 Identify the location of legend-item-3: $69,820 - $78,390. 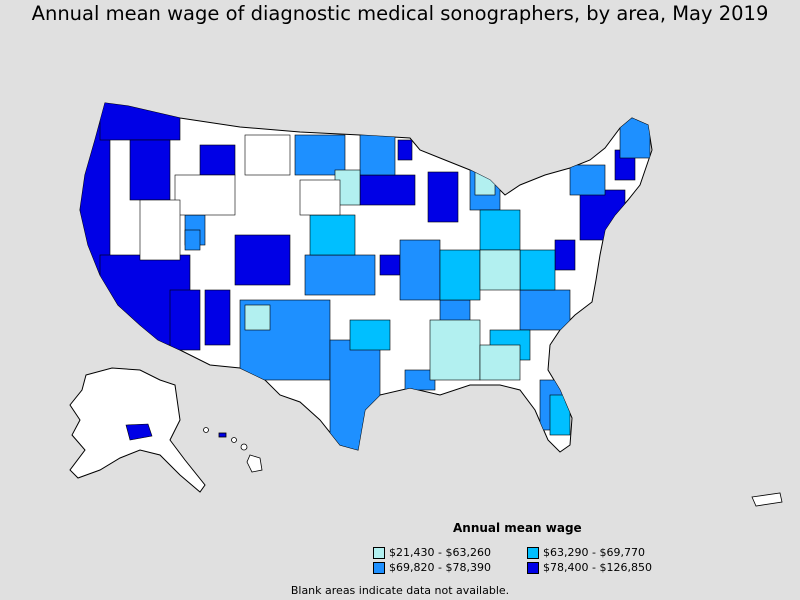
(432, 567).